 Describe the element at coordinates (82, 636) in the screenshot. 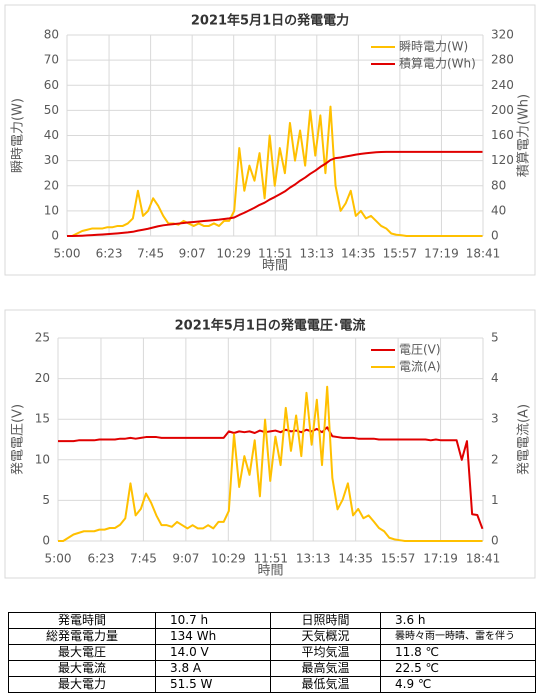

I see `table-key: 総発電電力量` at that location.